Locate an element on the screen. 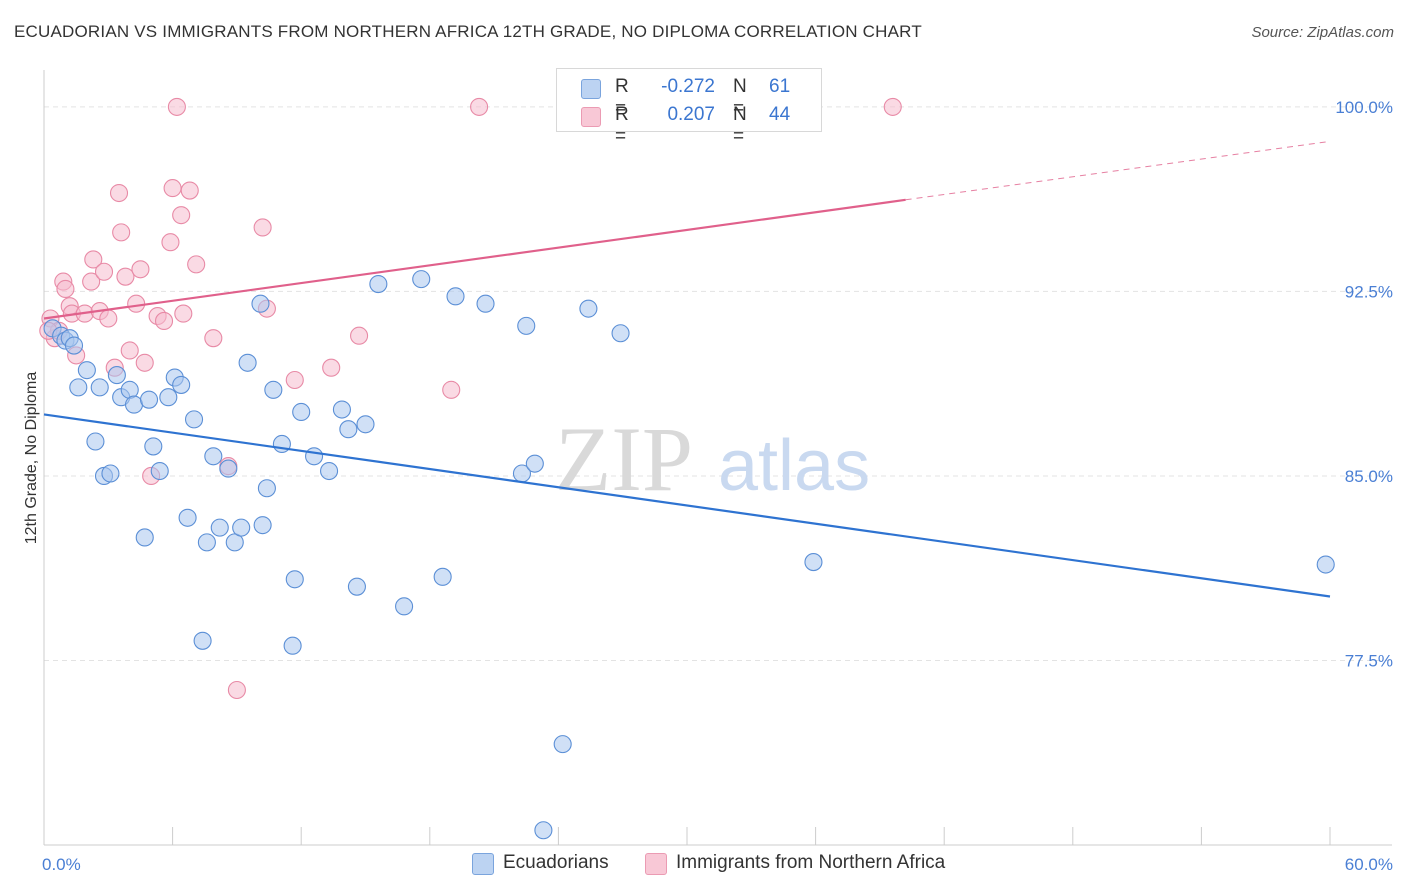 This screenshot has width=1406, height=892. legend-r-value: 0.207 is located at coordinates (691, 114).